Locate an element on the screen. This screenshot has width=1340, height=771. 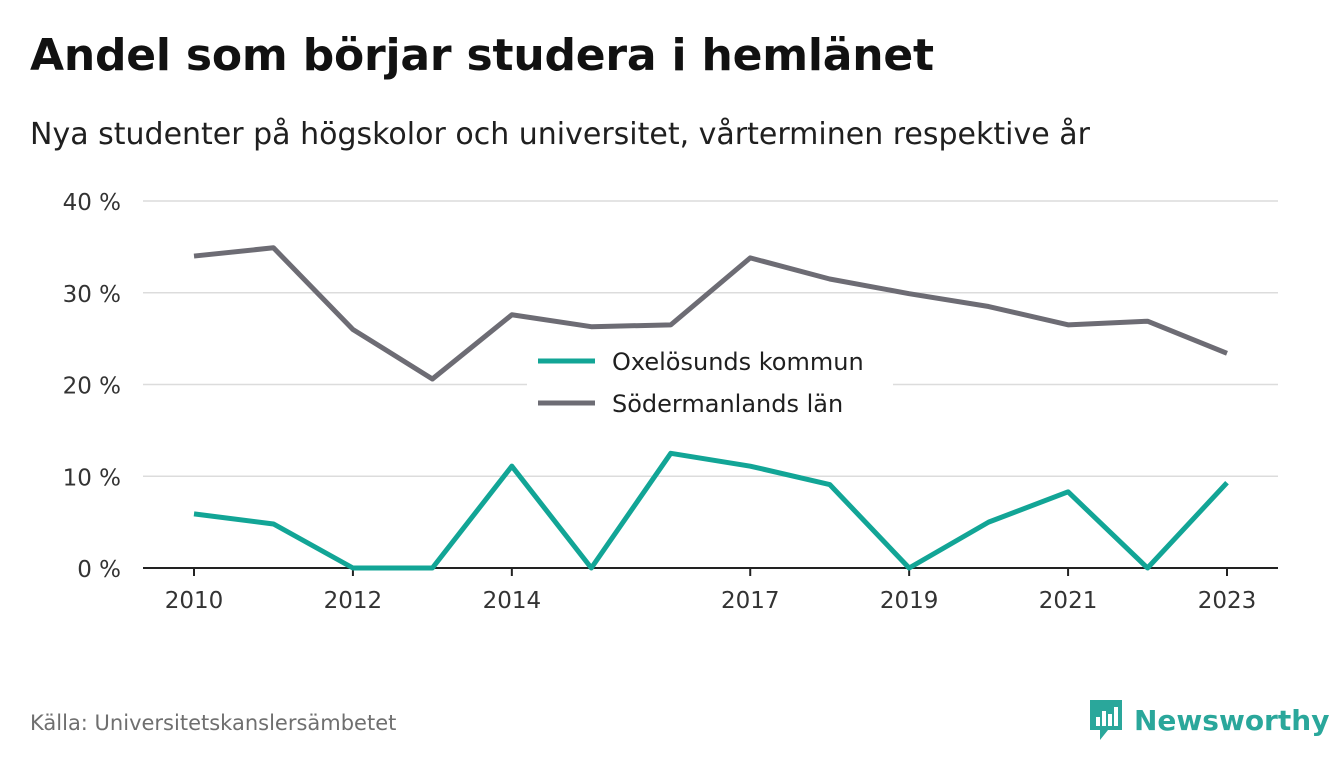
y-tick-label: 20 % is located at coordinates (92, 387).